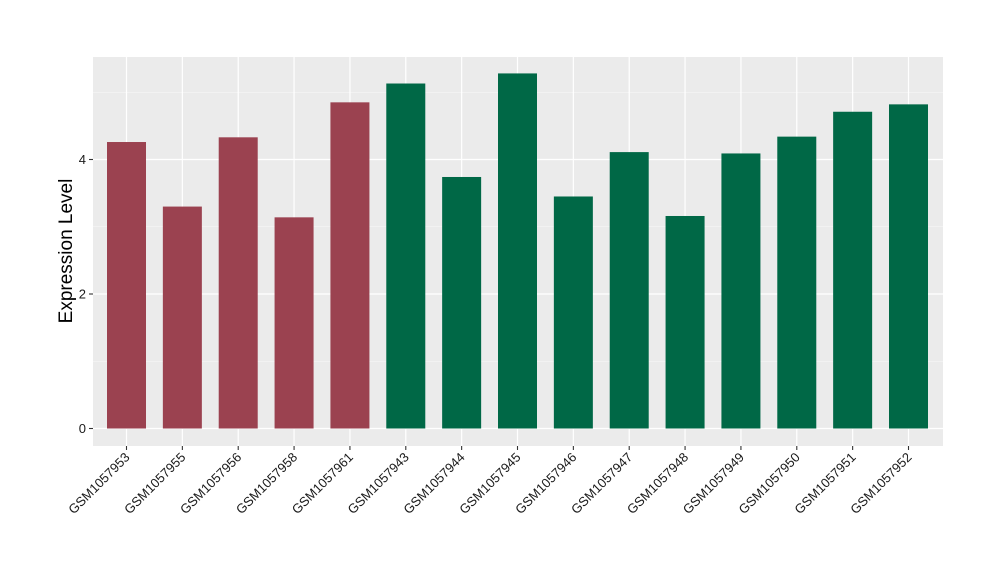 Image resolution: width=1000 pixels, height=580 pixels. I want to click on bar-GSM1057943, so click(406, 256).